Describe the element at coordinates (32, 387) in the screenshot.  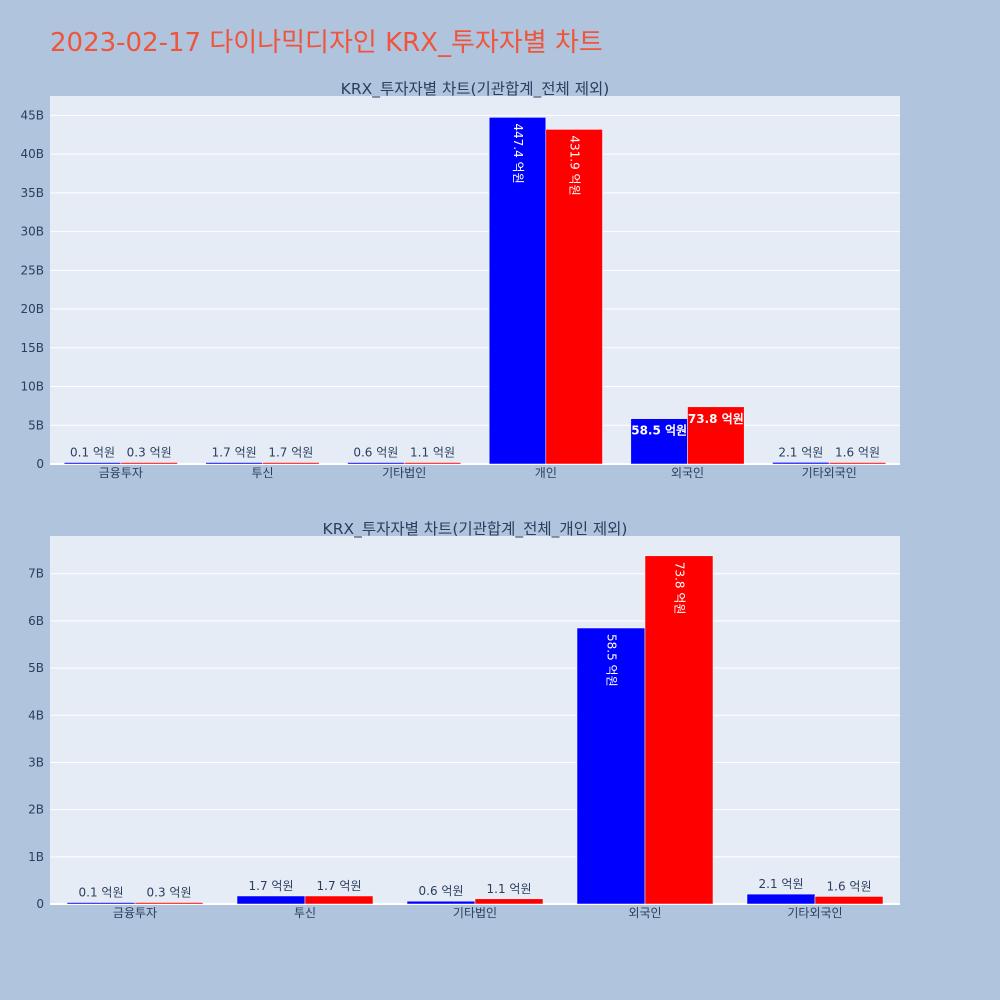
I see `y-tick-label: 10B` at that location.